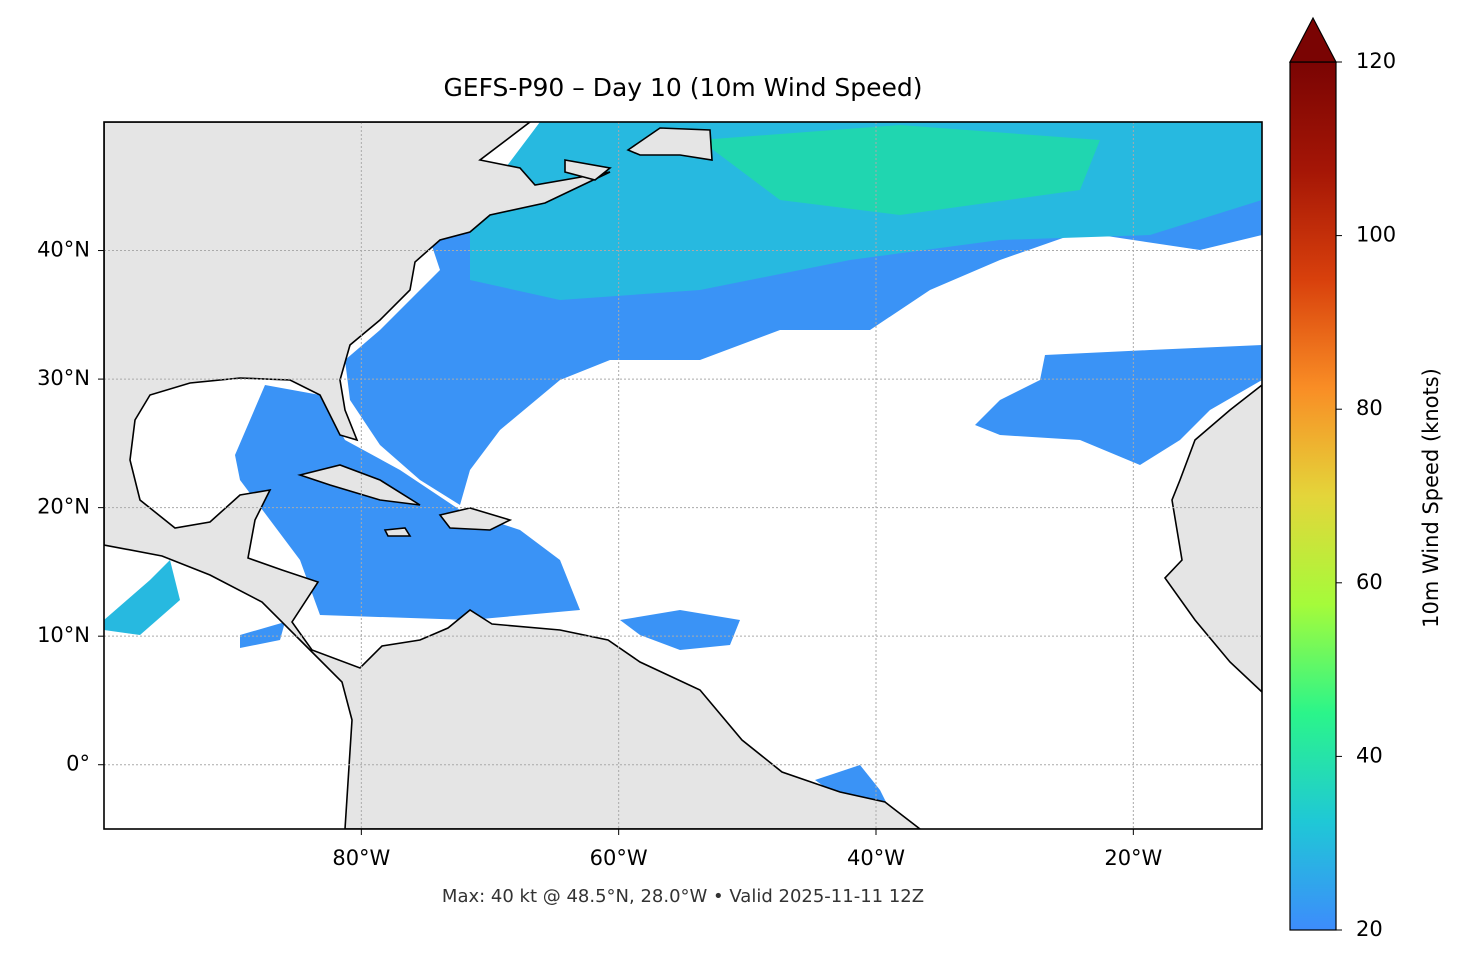 The image size is (1466, 973). I want to click on x-tick-label: 20°W, so click(1133, 858).